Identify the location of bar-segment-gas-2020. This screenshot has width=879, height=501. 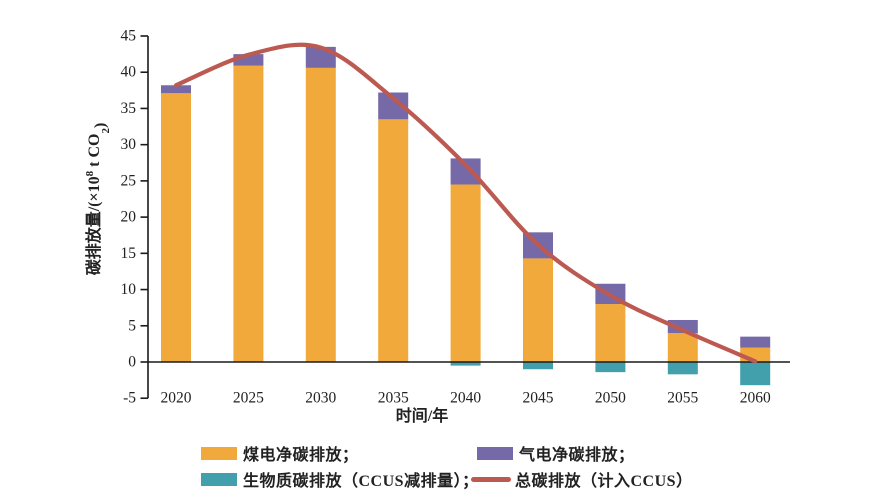
(176, 89).